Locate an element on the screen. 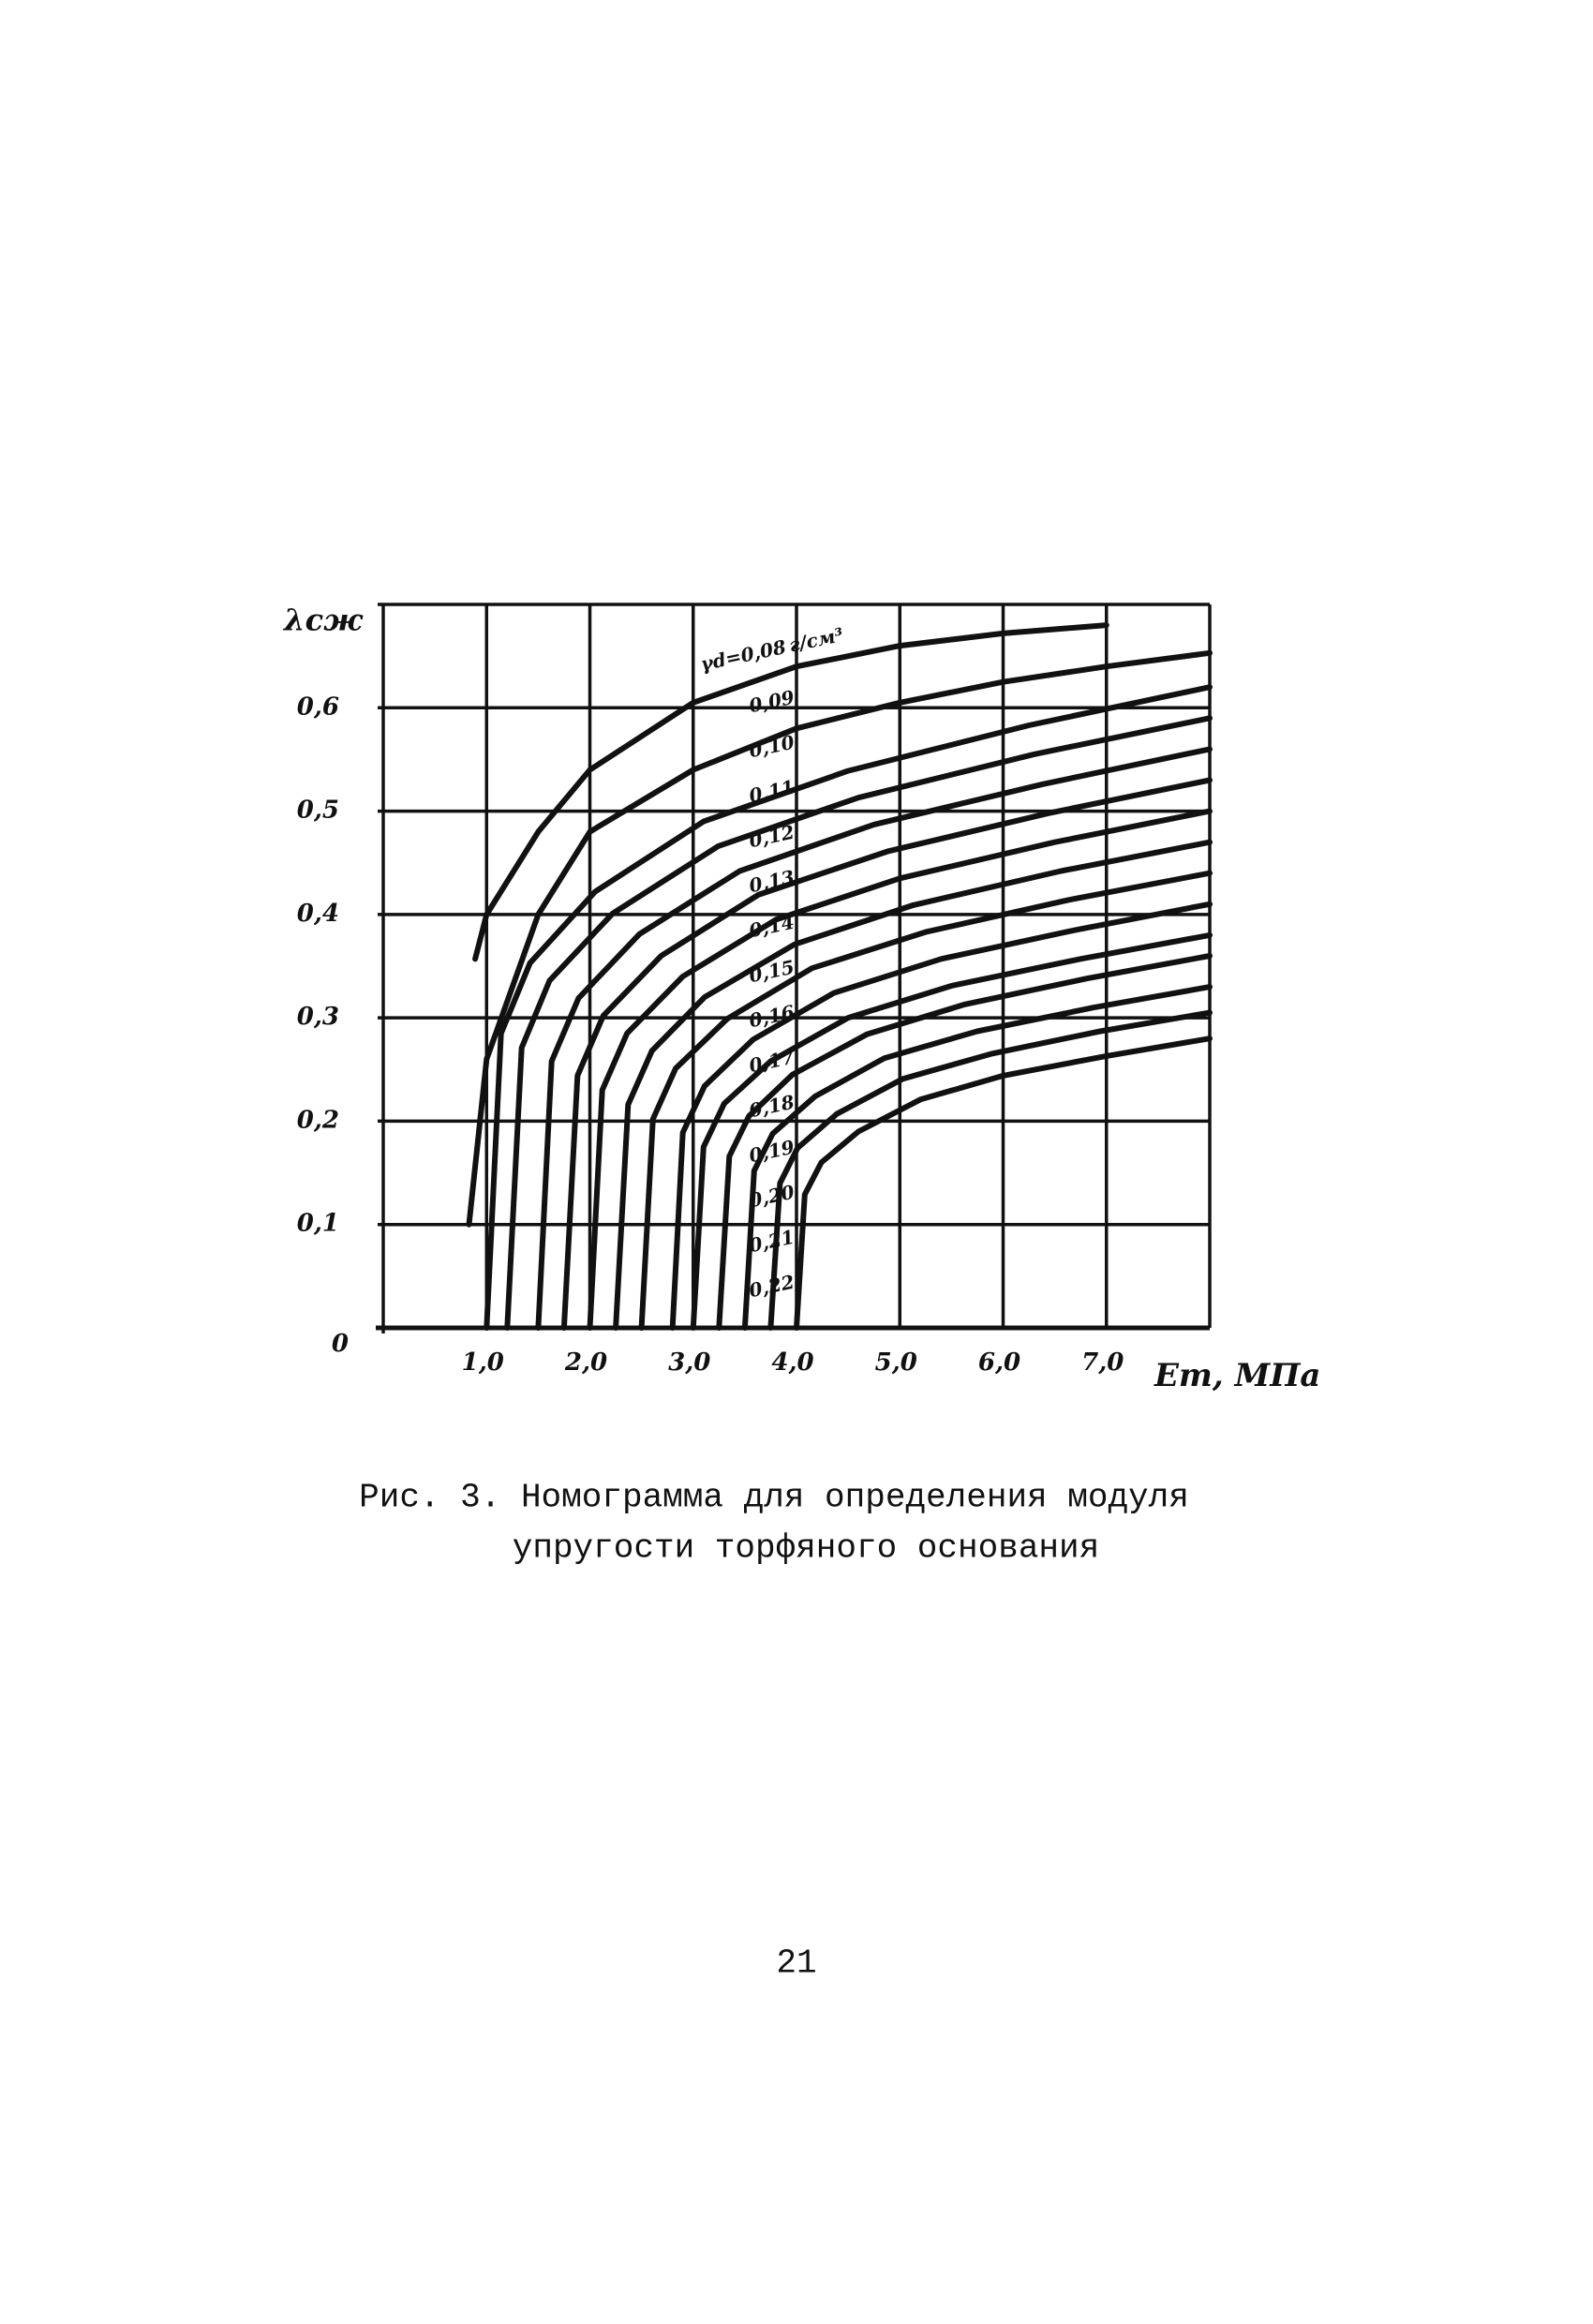 This screenshot has height=2324, width=1593. curve-label: 0,11 is located at coordinates (771, 792).